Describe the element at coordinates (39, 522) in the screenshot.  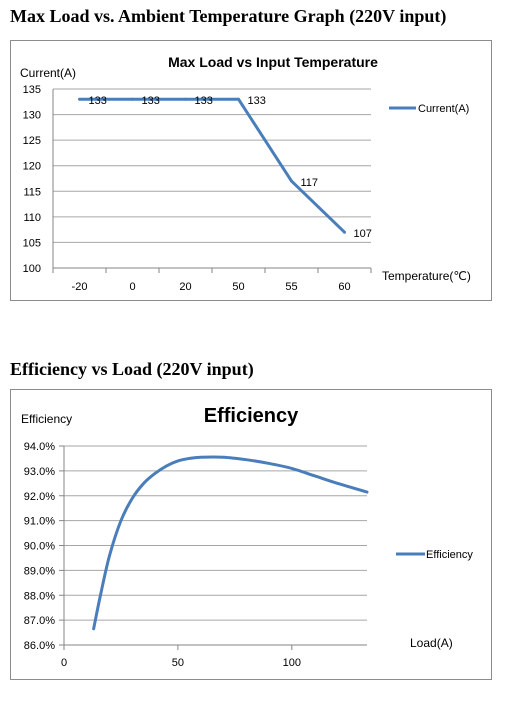
I see `y-tick-label: 91.0%` at that location.